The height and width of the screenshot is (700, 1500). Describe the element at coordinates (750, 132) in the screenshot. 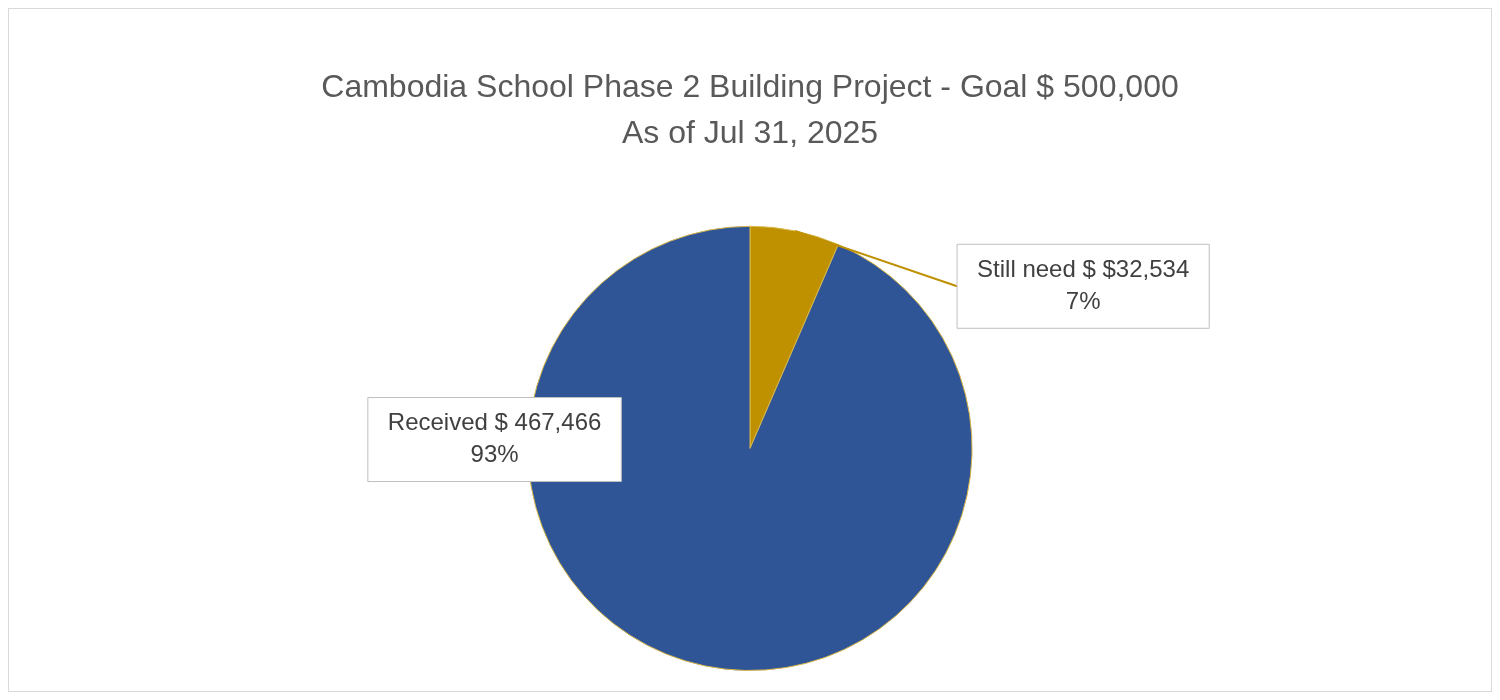

I see `chart-subtitle: As of Jul 31, 2025` at that location.